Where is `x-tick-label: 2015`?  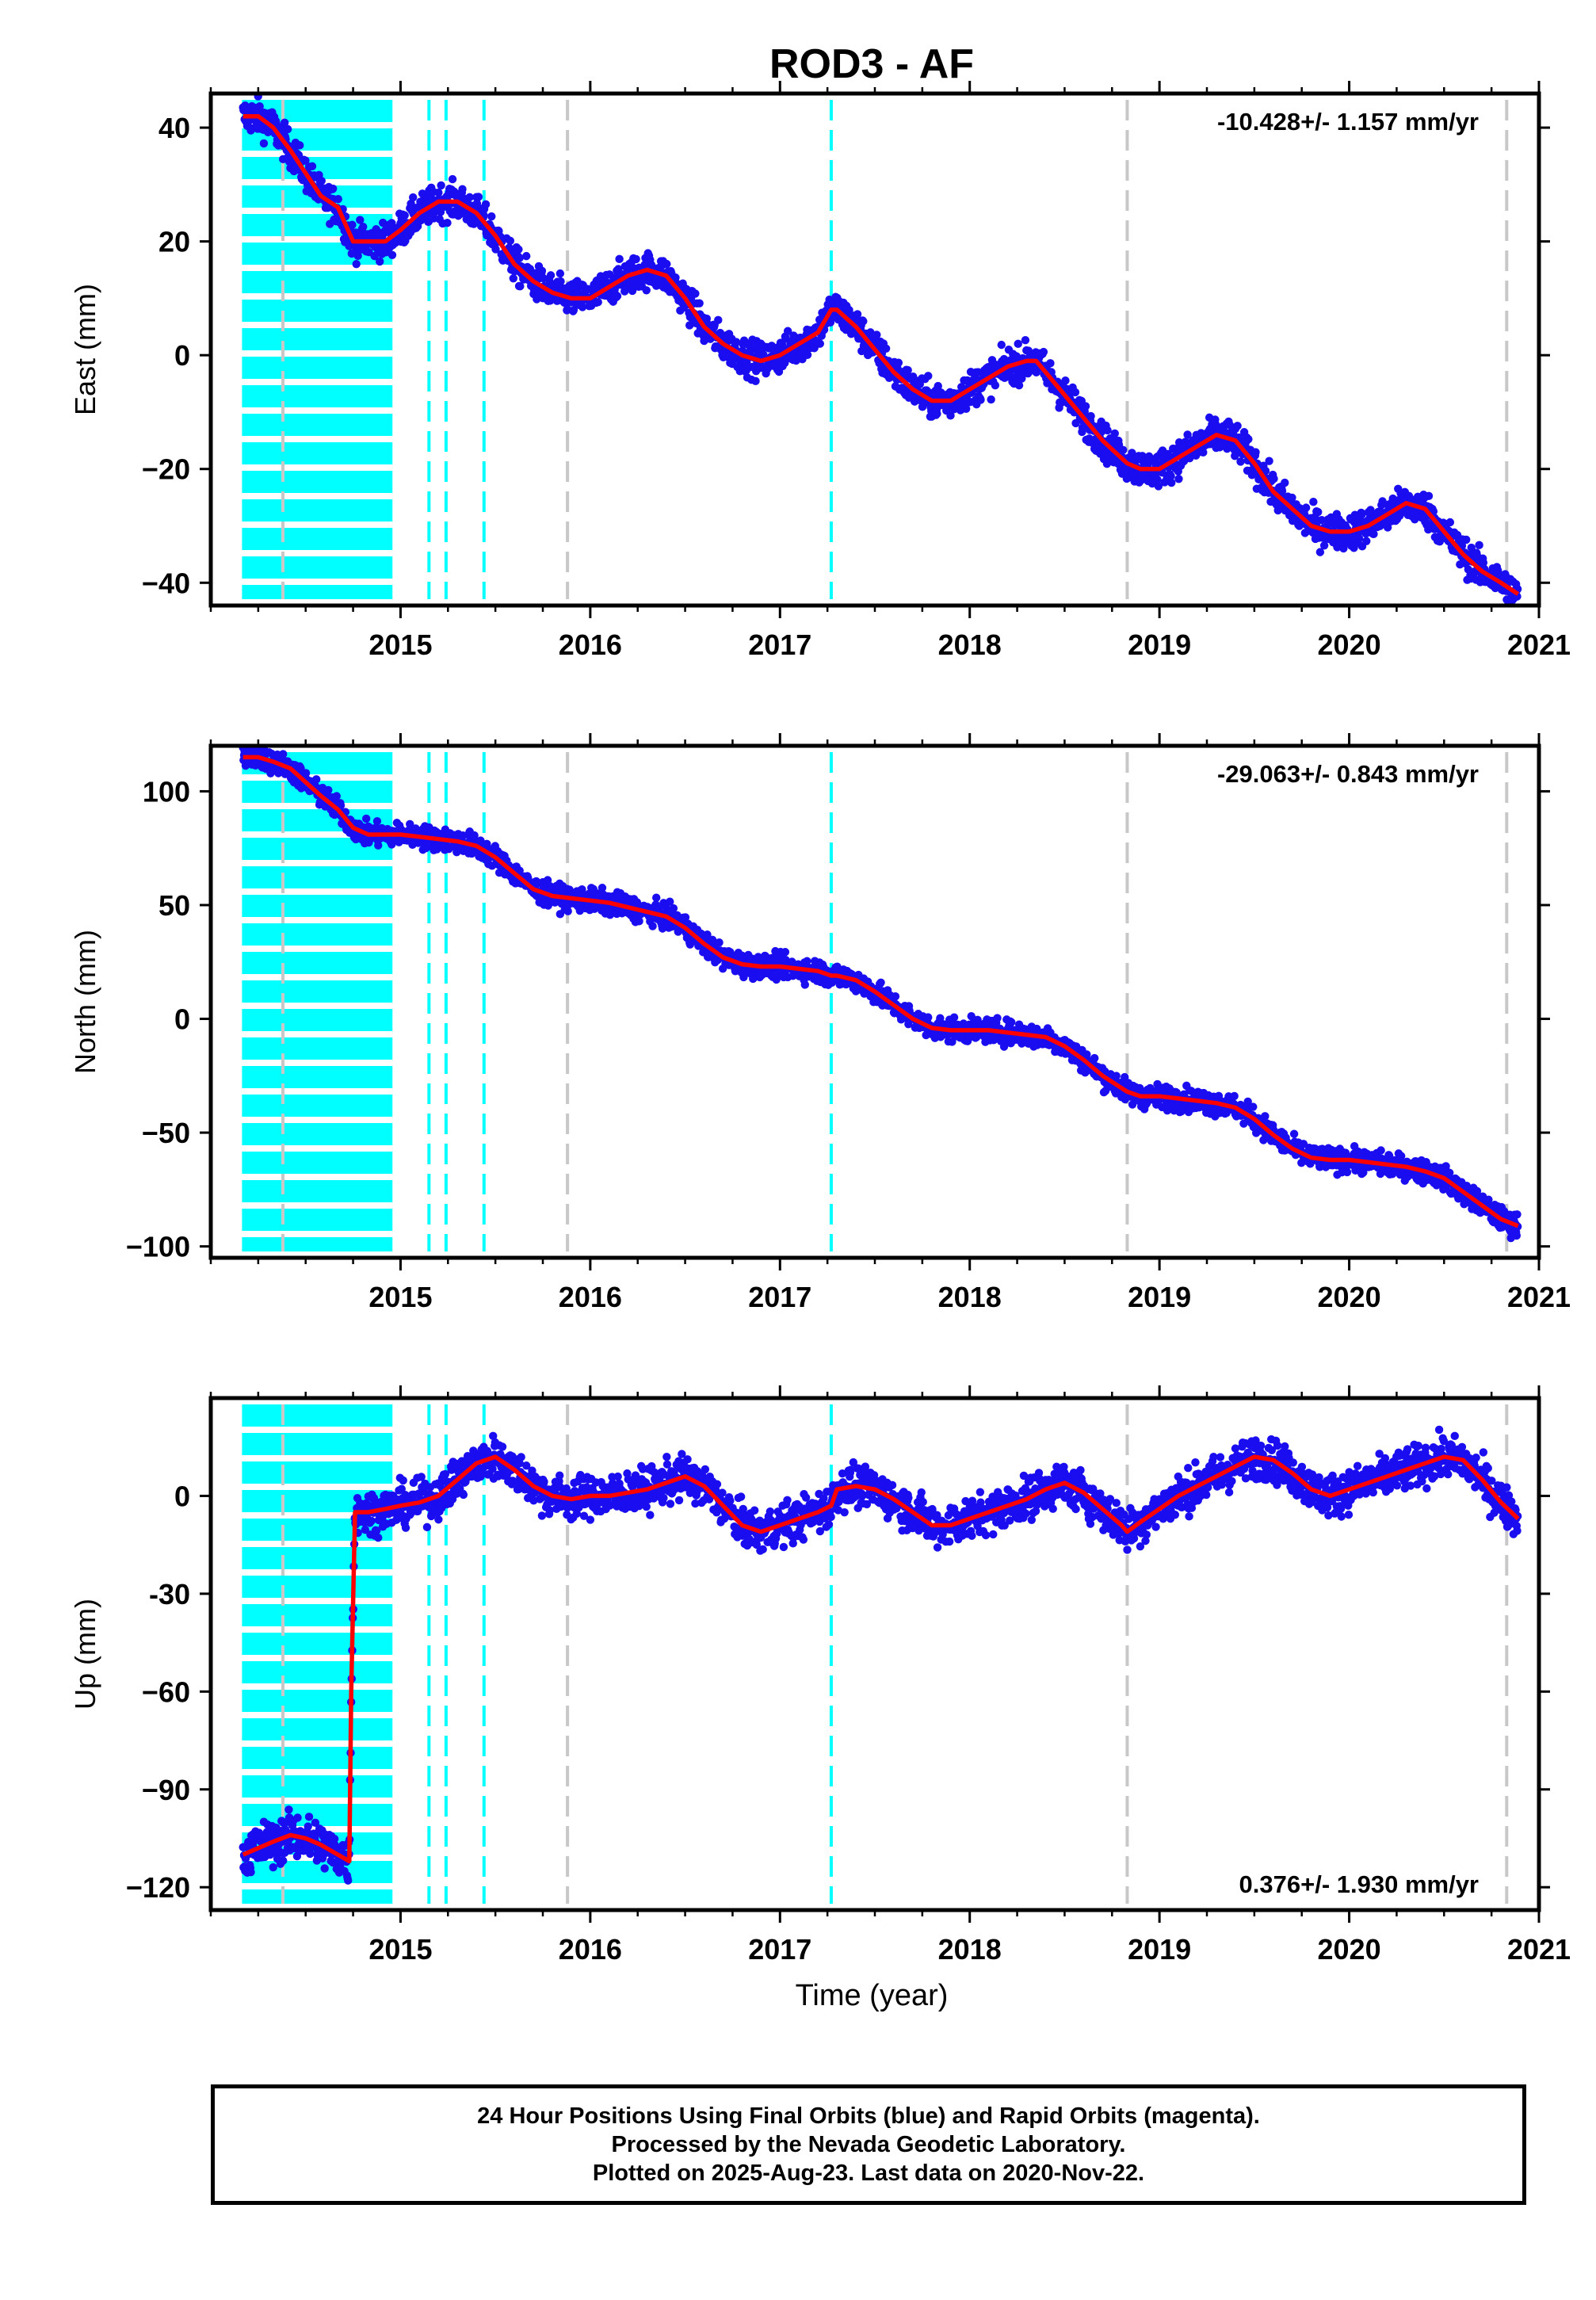
x-tick-label: 2015 is located at coordinates (400, 644).